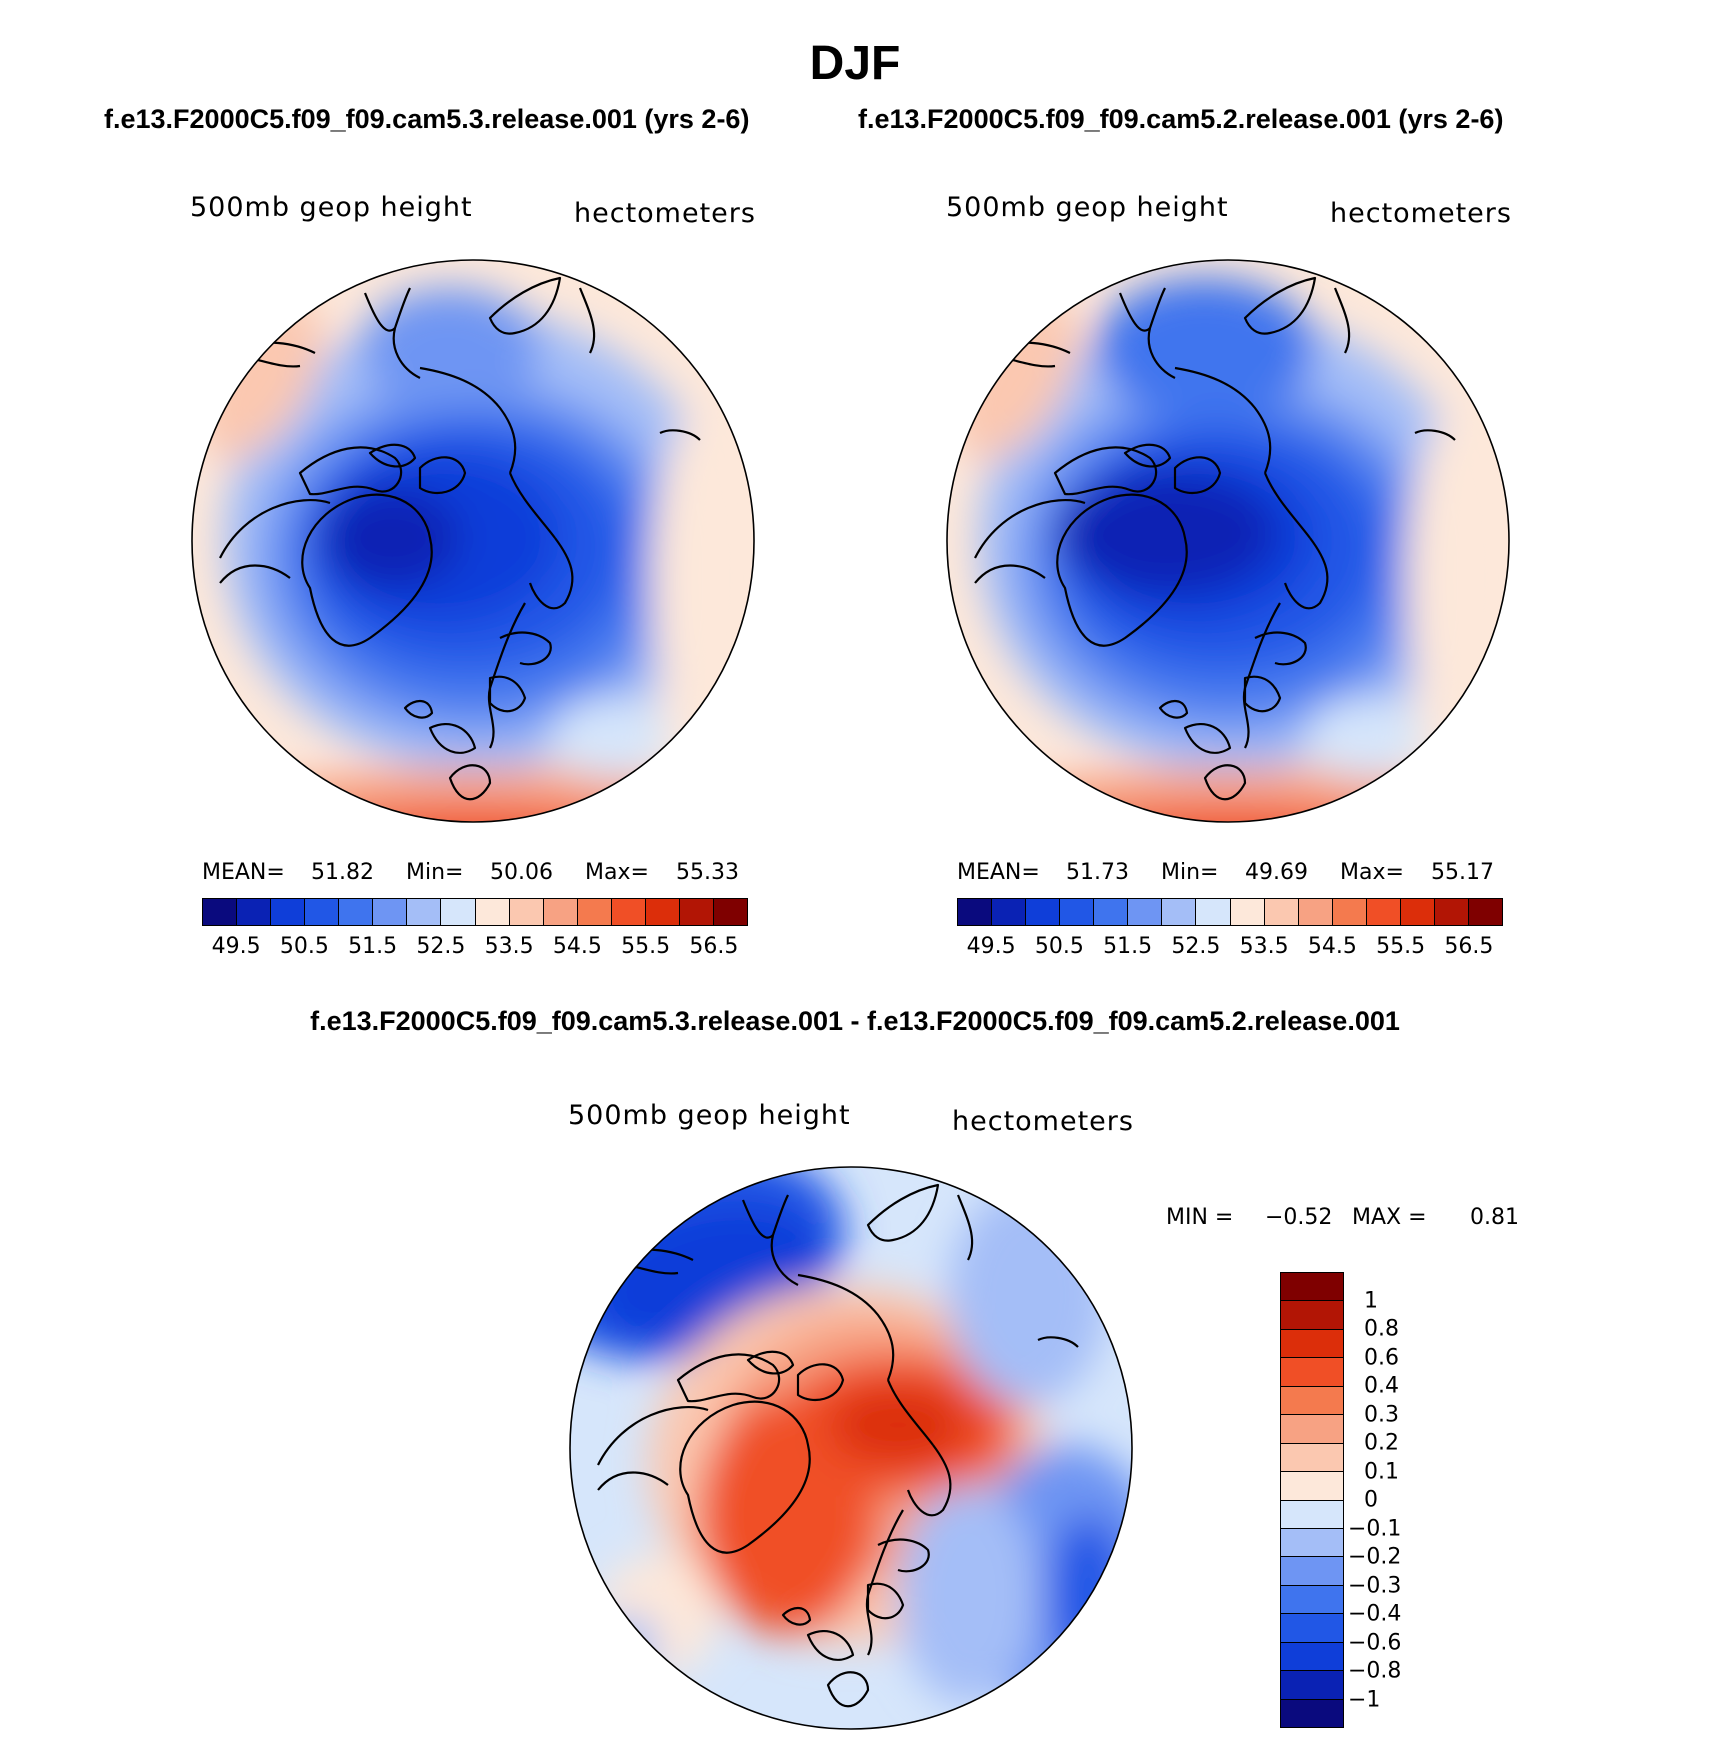  Describe the element at coordinates (1494, 1217) in the screenshot. I see `diff-max-value: 0.81` at that location.